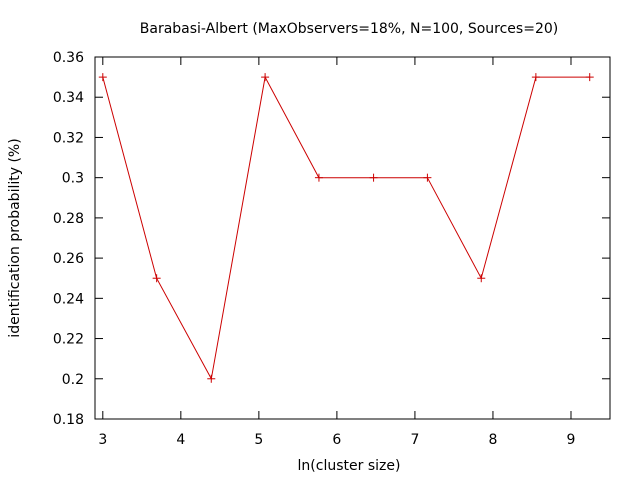 This screenshot has height=480, width=640. I want to click on x-tick-label: 6, so click(336, 440).